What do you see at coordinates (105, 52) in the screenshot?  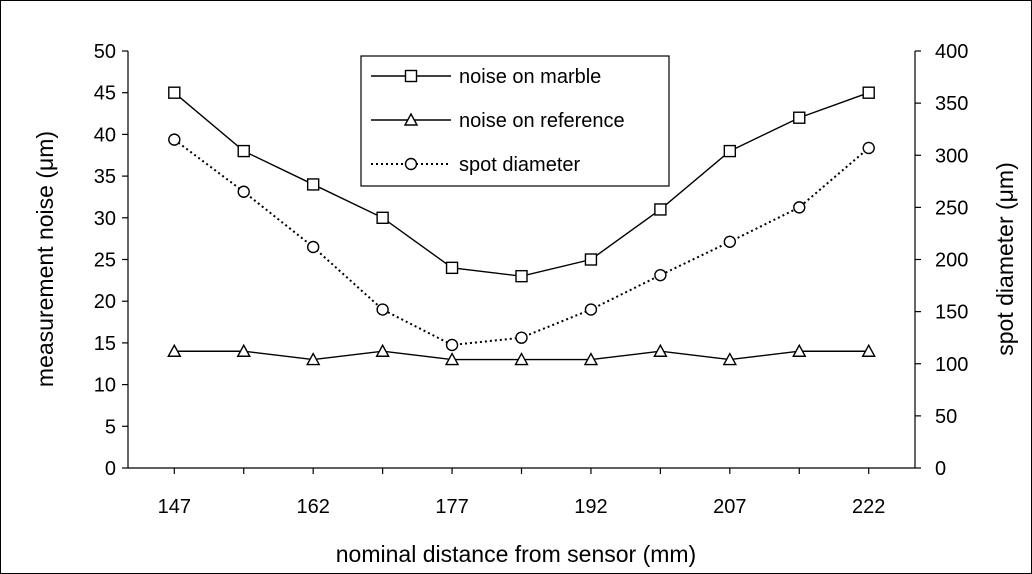 I see `y-tick-label: 50` at bounding box center [105, 52].